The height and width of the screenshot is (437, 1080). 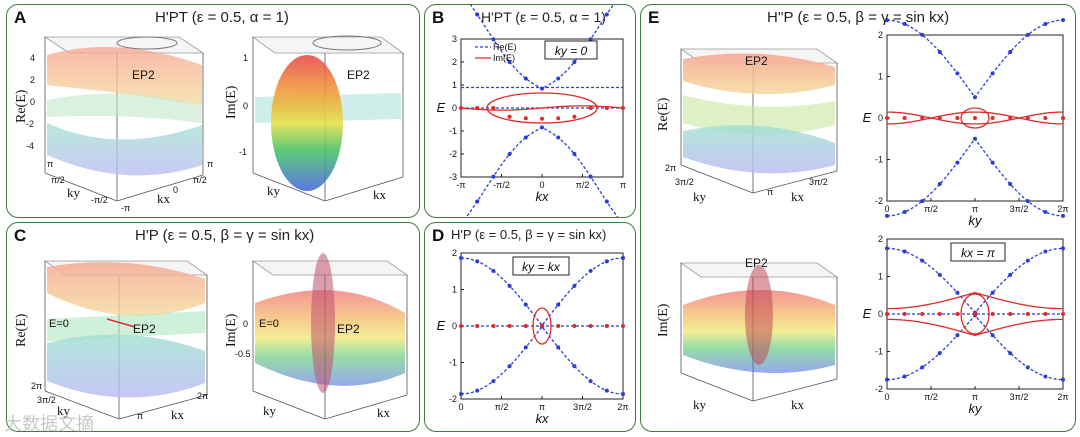 I want to click on panel-b-ytick-label: 3, so click(x=454, y=39).